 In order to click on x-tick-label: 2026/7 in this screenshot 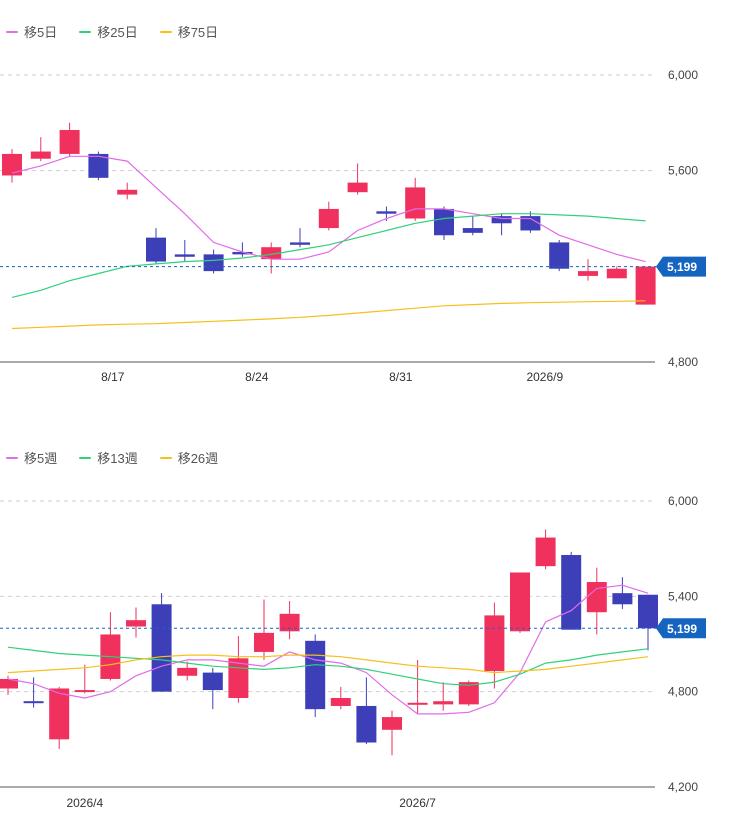, I will do `click(417, 803)`.